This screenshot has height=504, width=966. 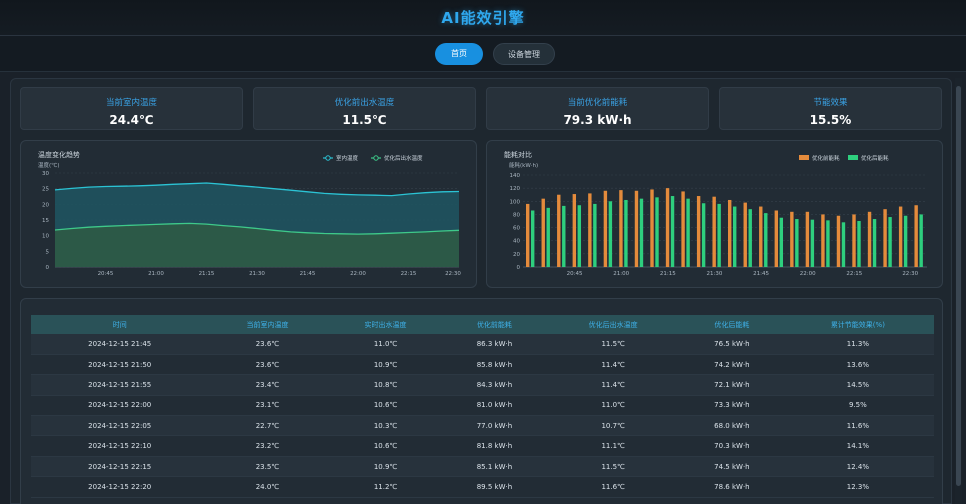 What do you see at coordinates (120, 406) in the screenshot?
I see `table-cell: 2024-12-15 22:00` at bounding box center [120, 406].